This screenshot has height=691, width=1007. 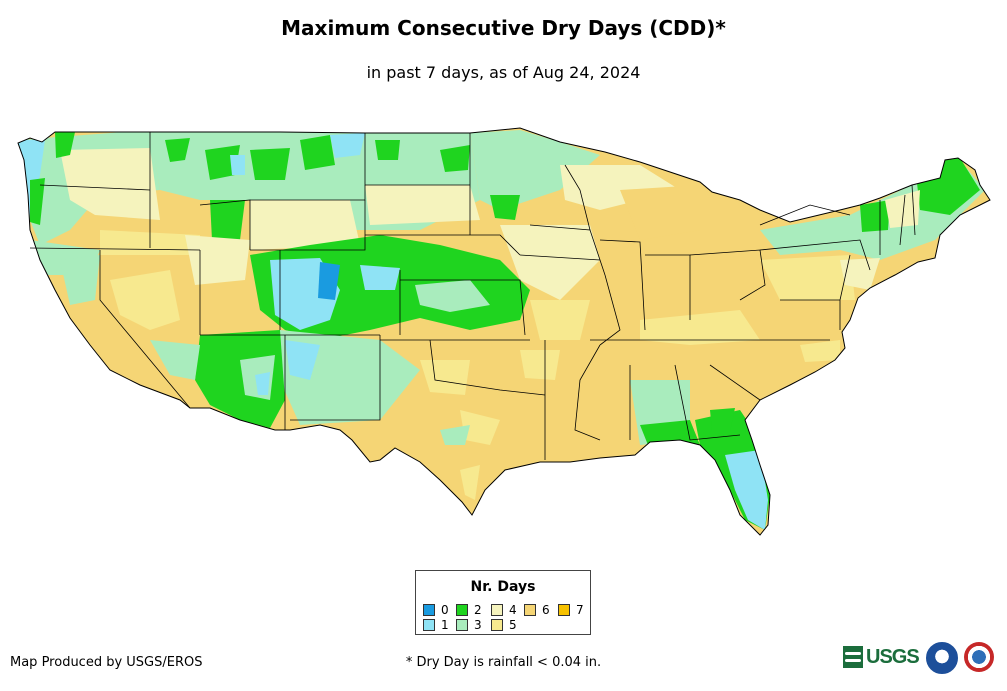 What do you see at coordinates (436, 625) in the screenshot?
I see `legend-item-1: 1` at bounding box center [436, 625].